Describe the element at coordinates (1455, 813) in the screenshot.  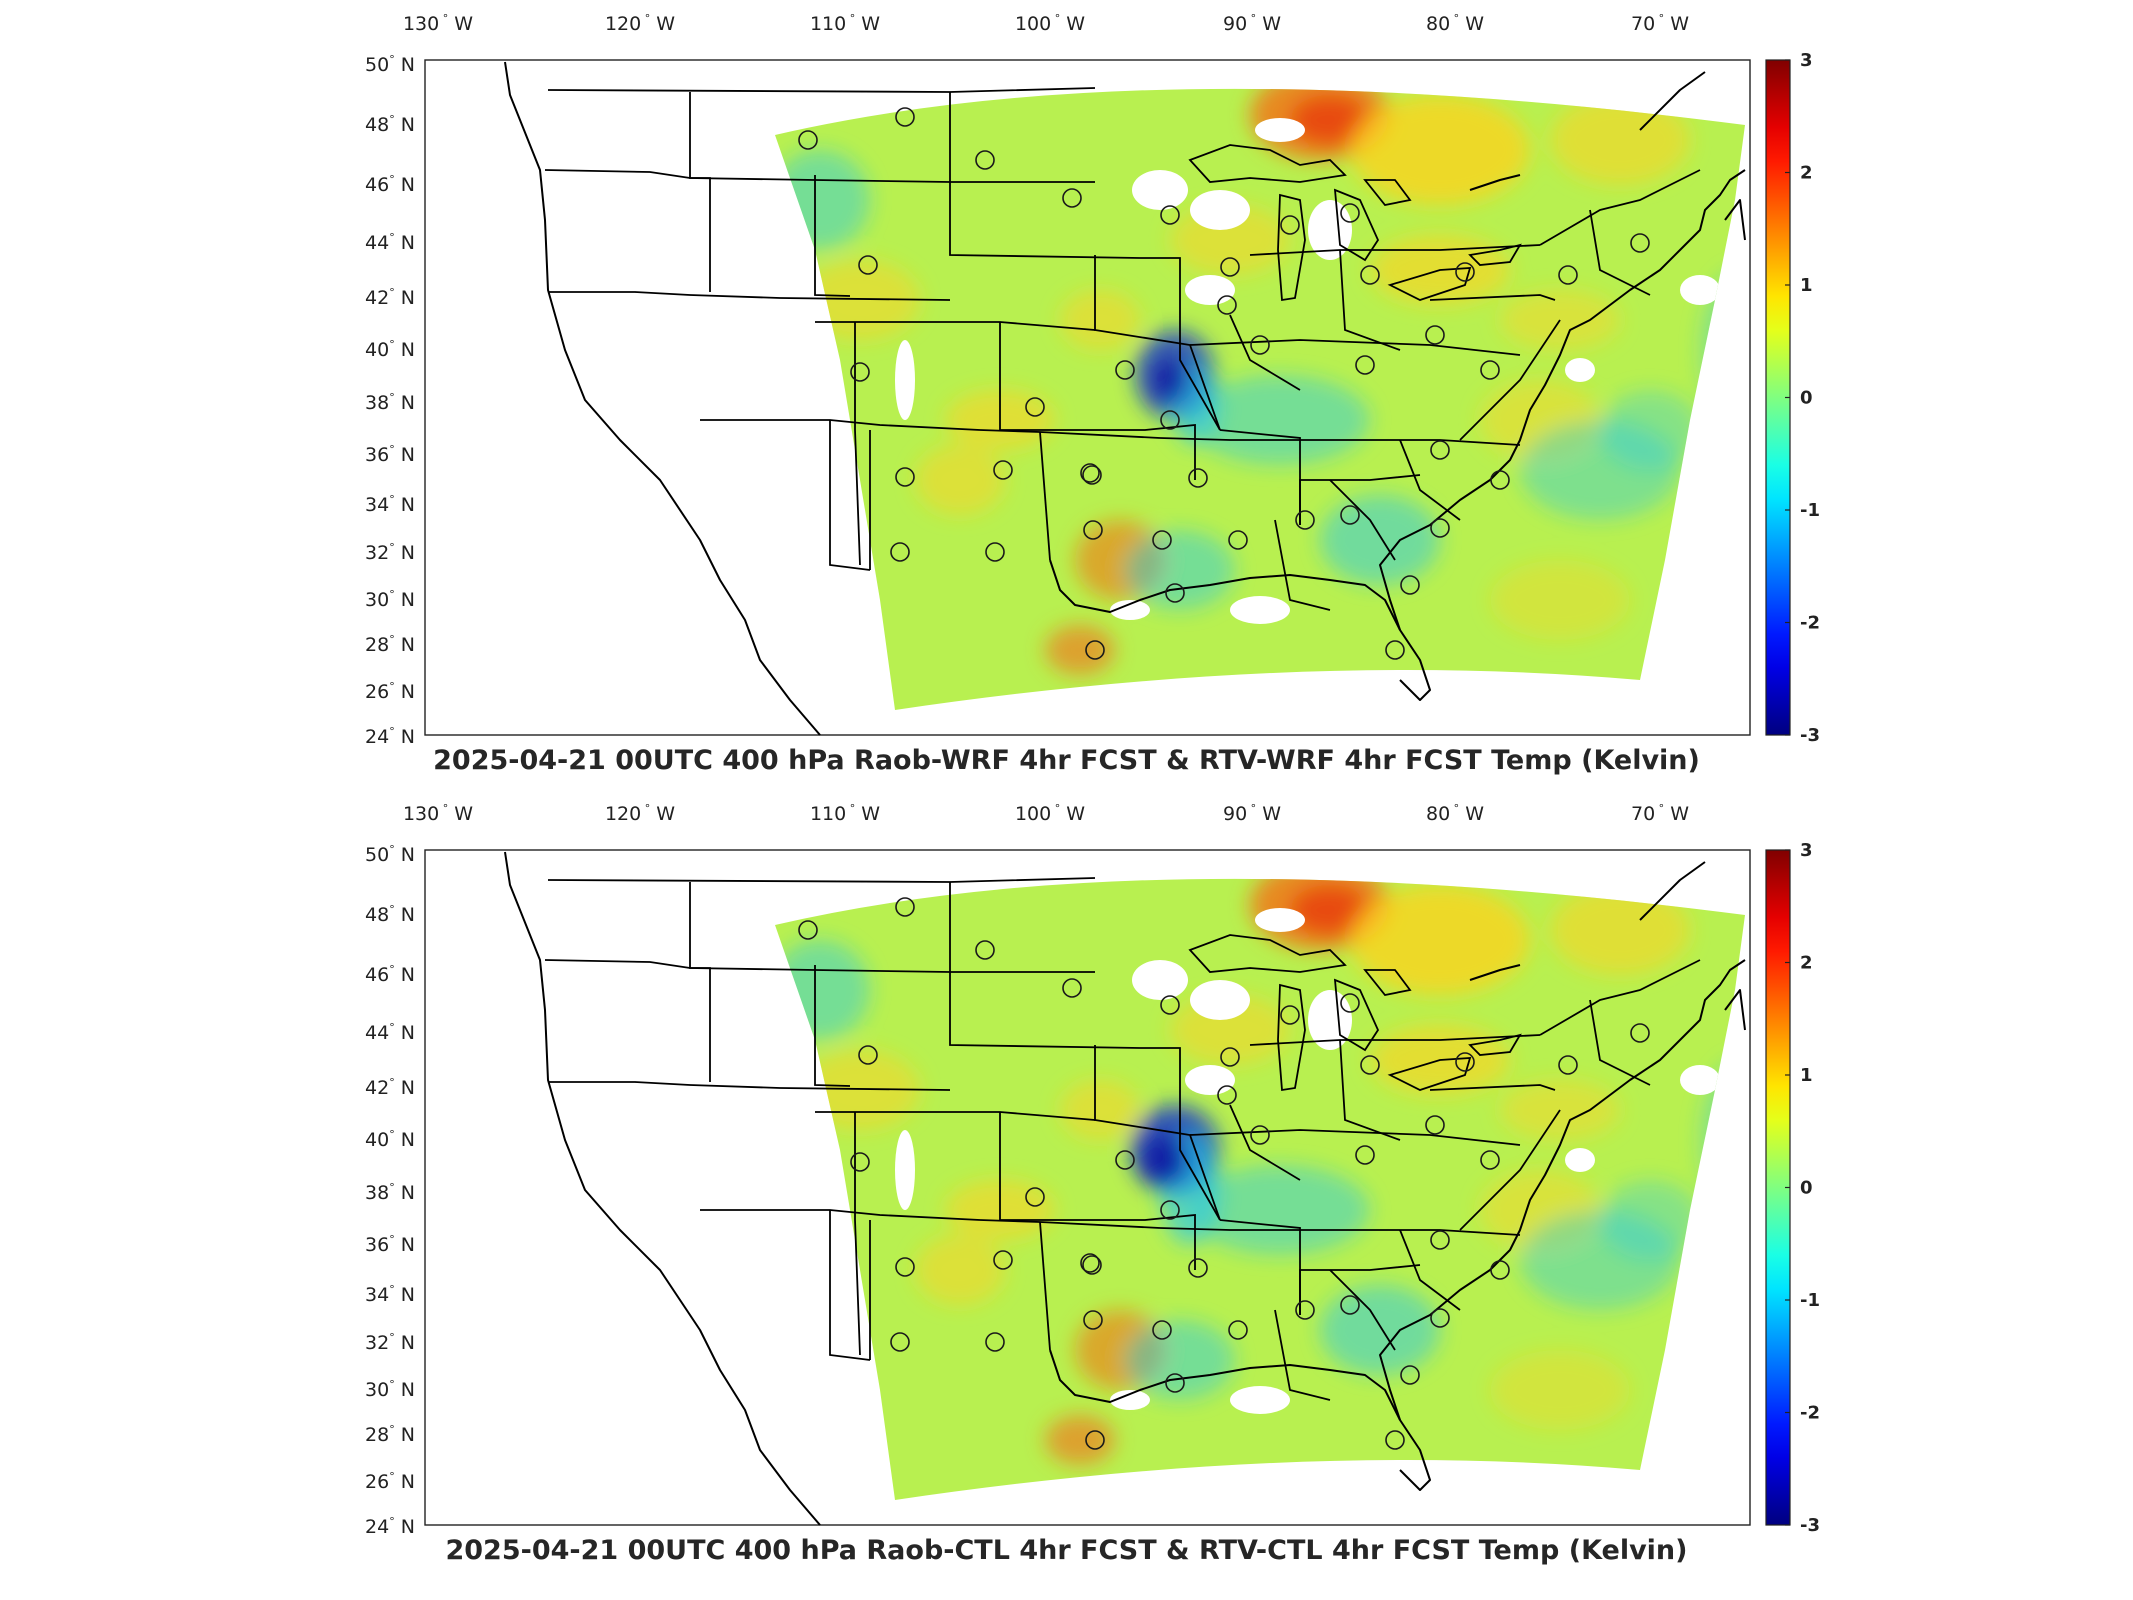
I see `lon-label: 80 ° W` at that location.